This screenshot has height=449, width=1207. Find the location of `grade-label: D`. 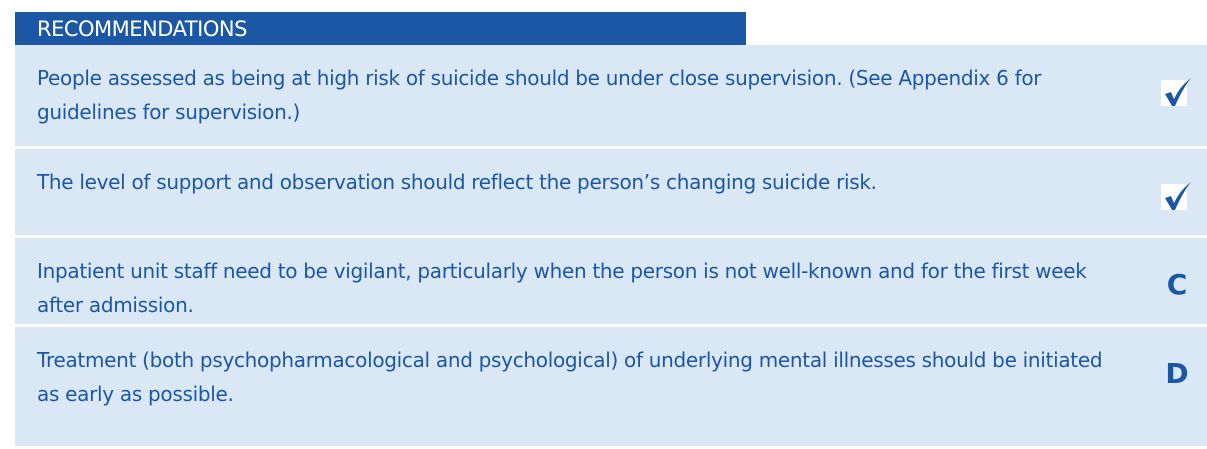

grade-label: D is located at coordinates (1177, 373).